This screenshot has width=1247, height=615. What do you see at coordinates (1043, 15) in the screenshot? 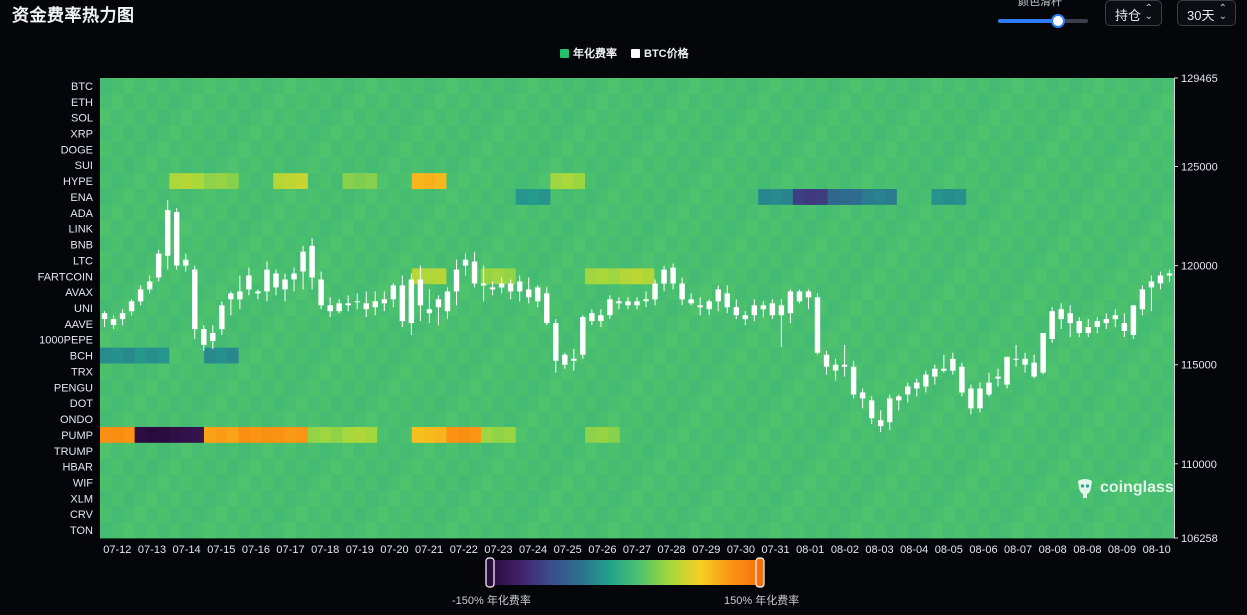
I see `color-slider: 颜色滑杆` at bounding box center [1043, 15].